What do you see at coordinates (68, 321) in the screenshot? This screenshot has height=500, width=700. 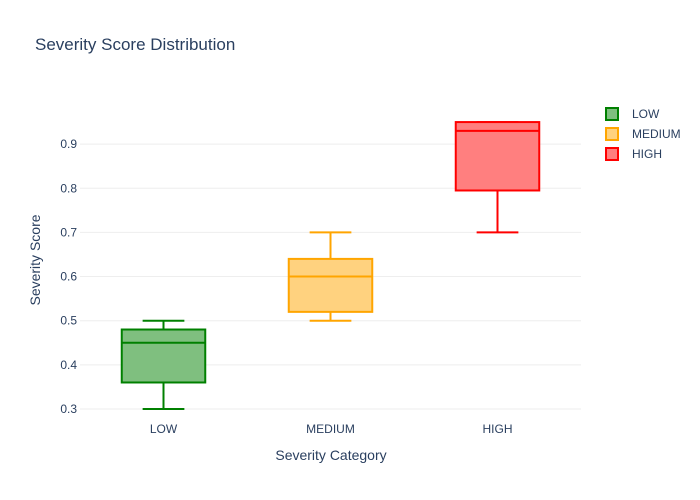 I see `y-tick-label: 0.5` at bounding box center [68, 321].